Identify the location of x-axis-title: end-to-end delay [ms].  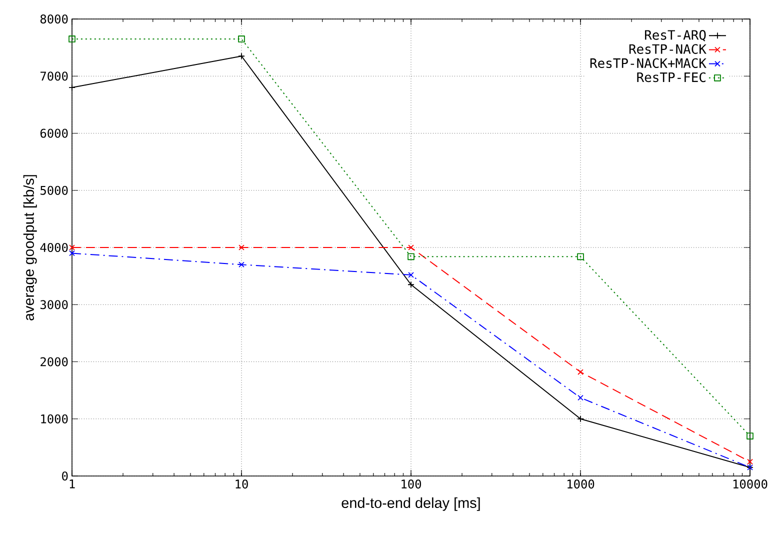
(411, 504).